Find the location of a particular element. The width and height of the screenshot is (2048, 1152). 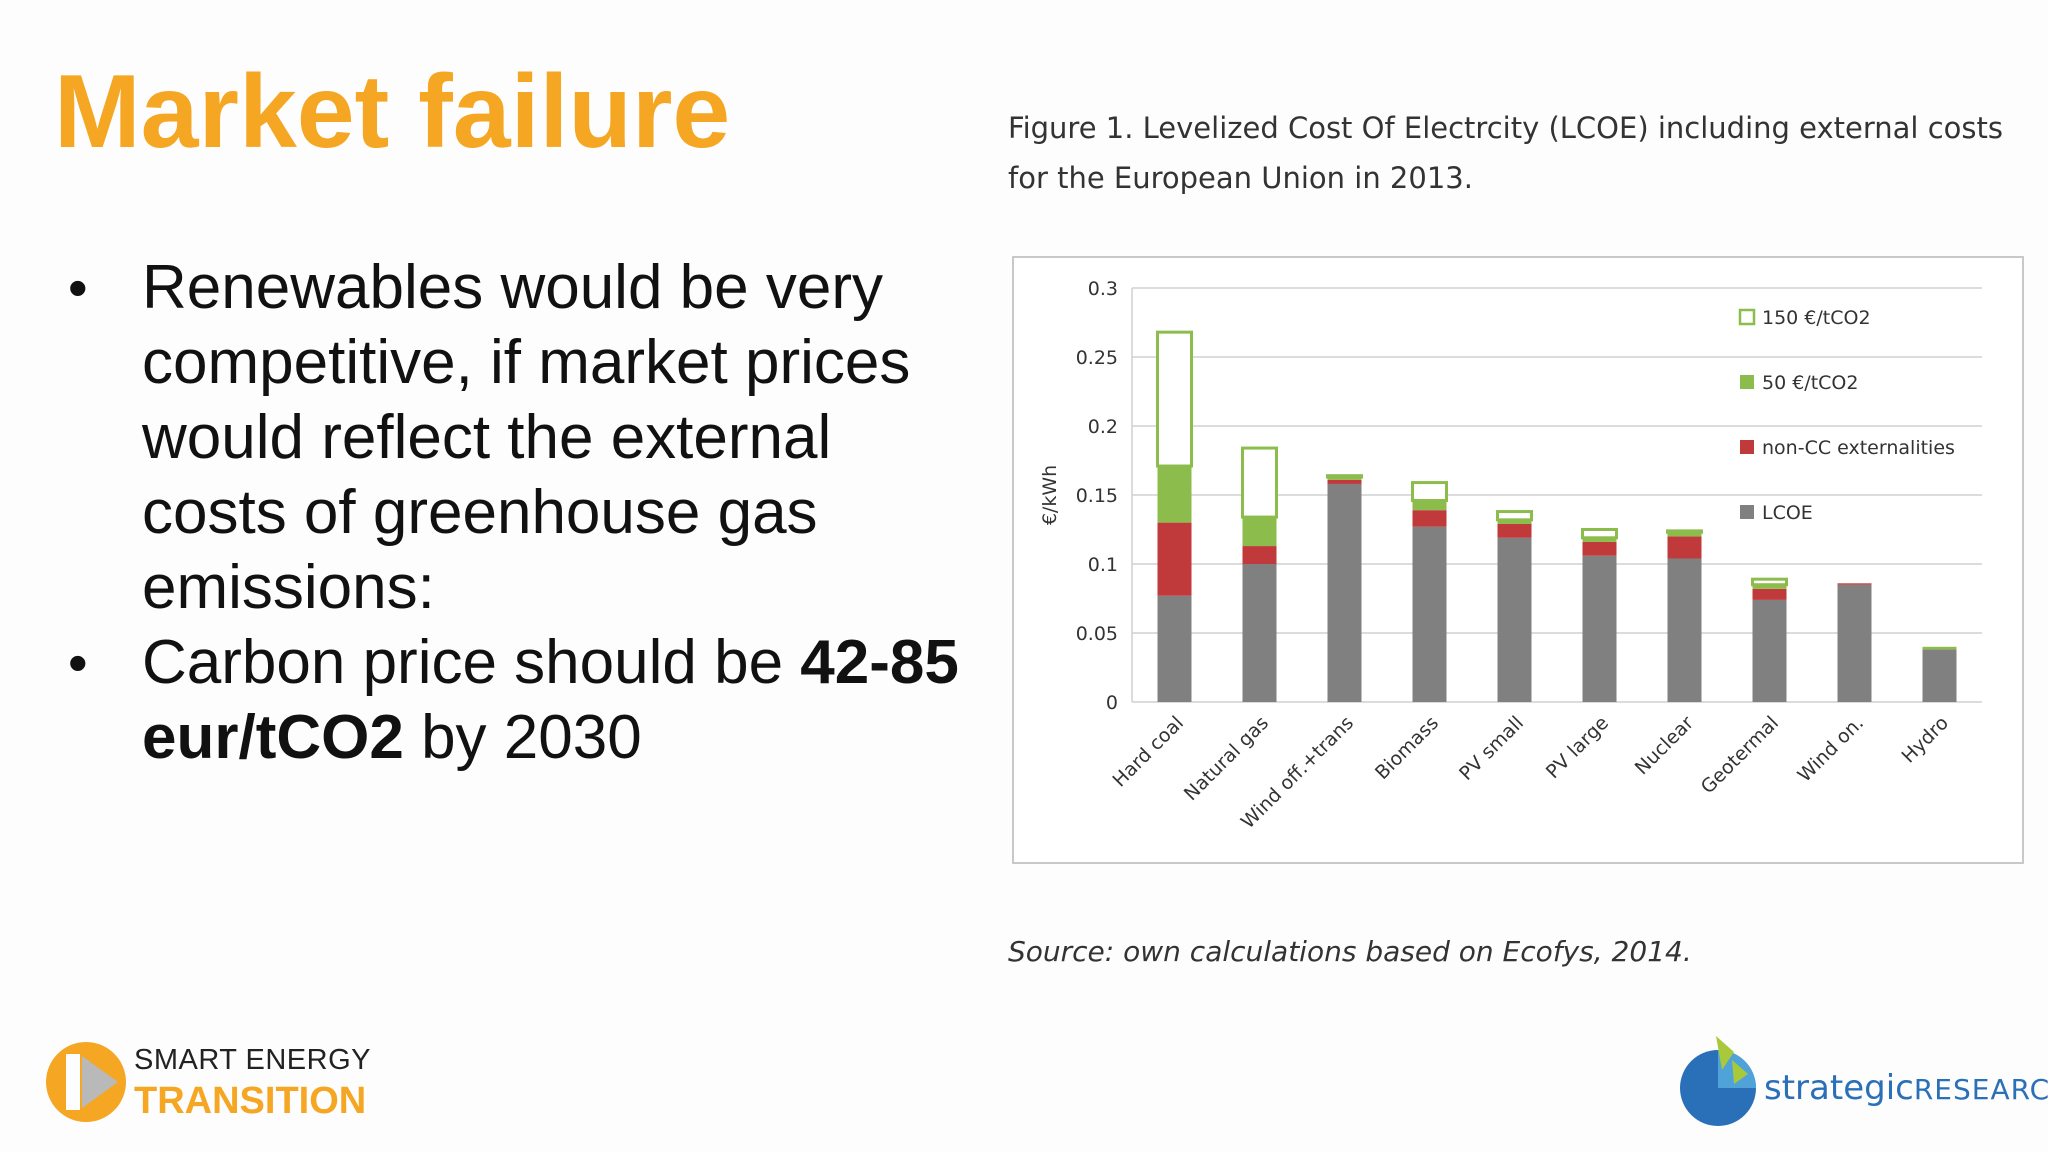

bullet-carbon-price-text-before: Carbon price should be is located at coordinates (471, 662).